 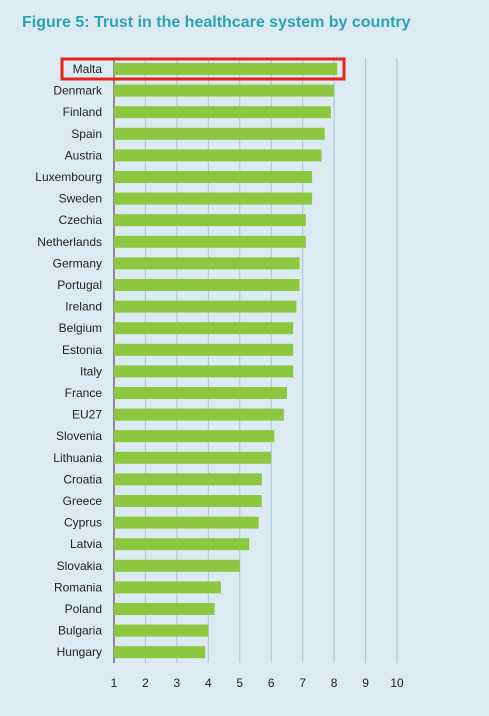 What do you see at coordinates (207, 263) in the screenshot?
I see `bar-germany` at bounding box center [207, 263].